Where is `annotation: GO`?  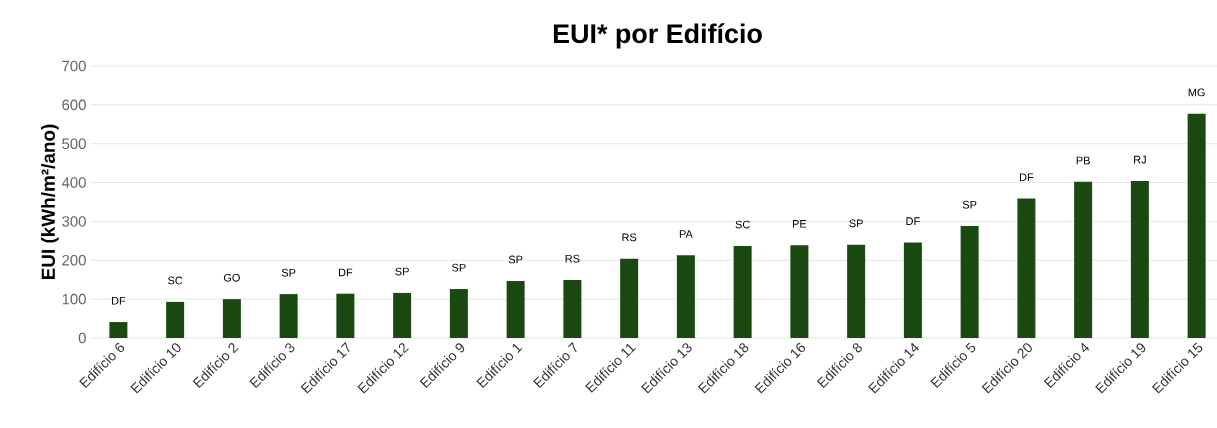 annotation: GO is located at coordinates (231, 277).